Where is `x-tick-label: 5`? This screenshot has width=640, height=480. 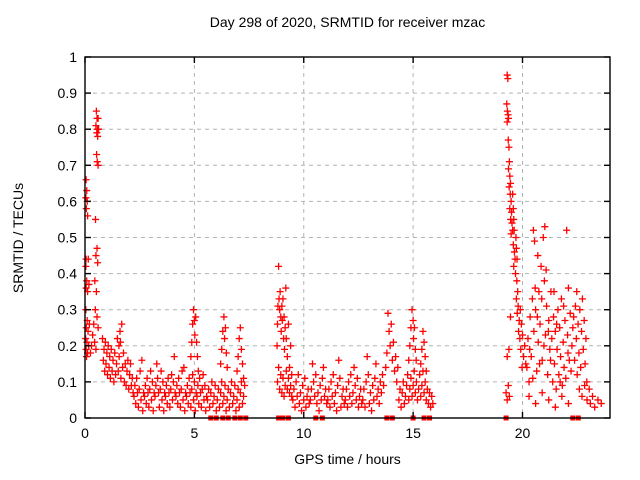
x-tick-label: 5 is located at coordinates (194, 433).